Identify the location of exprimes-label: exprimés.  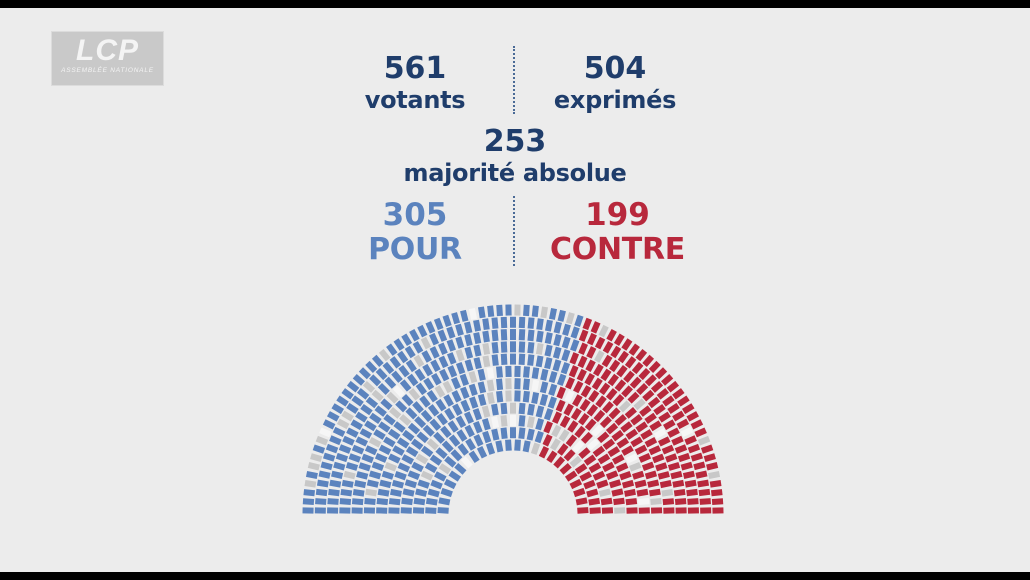
(615, 100).